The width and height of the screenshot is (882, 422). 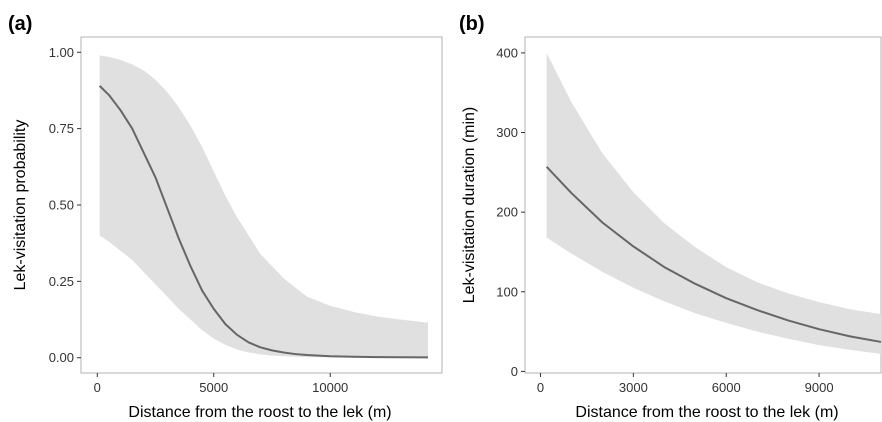 I want to click on y-tick-label-b: 200, so click(x=507, y=212).